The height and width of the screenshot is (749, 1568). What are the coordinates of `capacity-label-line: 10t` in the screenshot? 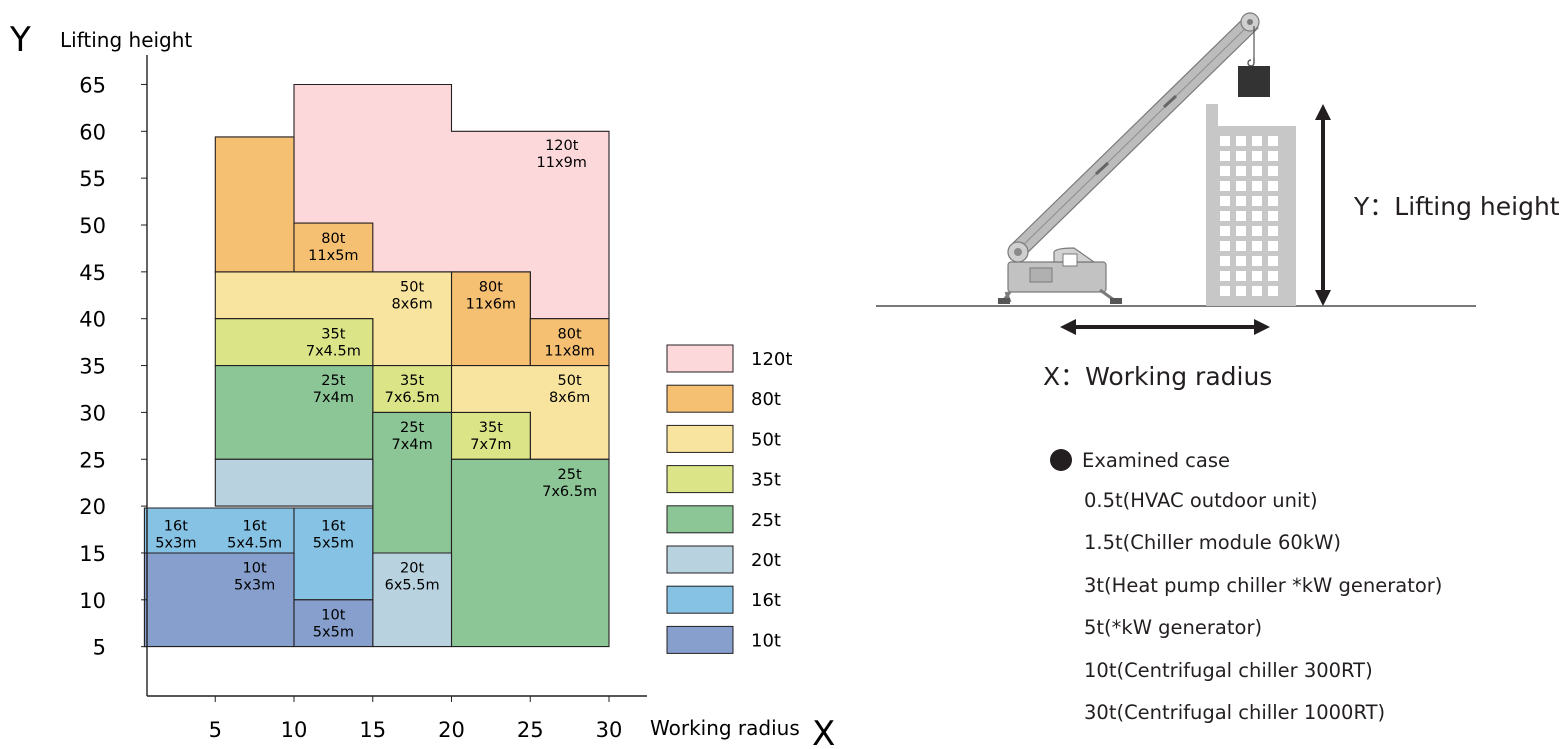 It's located at (255, 569).